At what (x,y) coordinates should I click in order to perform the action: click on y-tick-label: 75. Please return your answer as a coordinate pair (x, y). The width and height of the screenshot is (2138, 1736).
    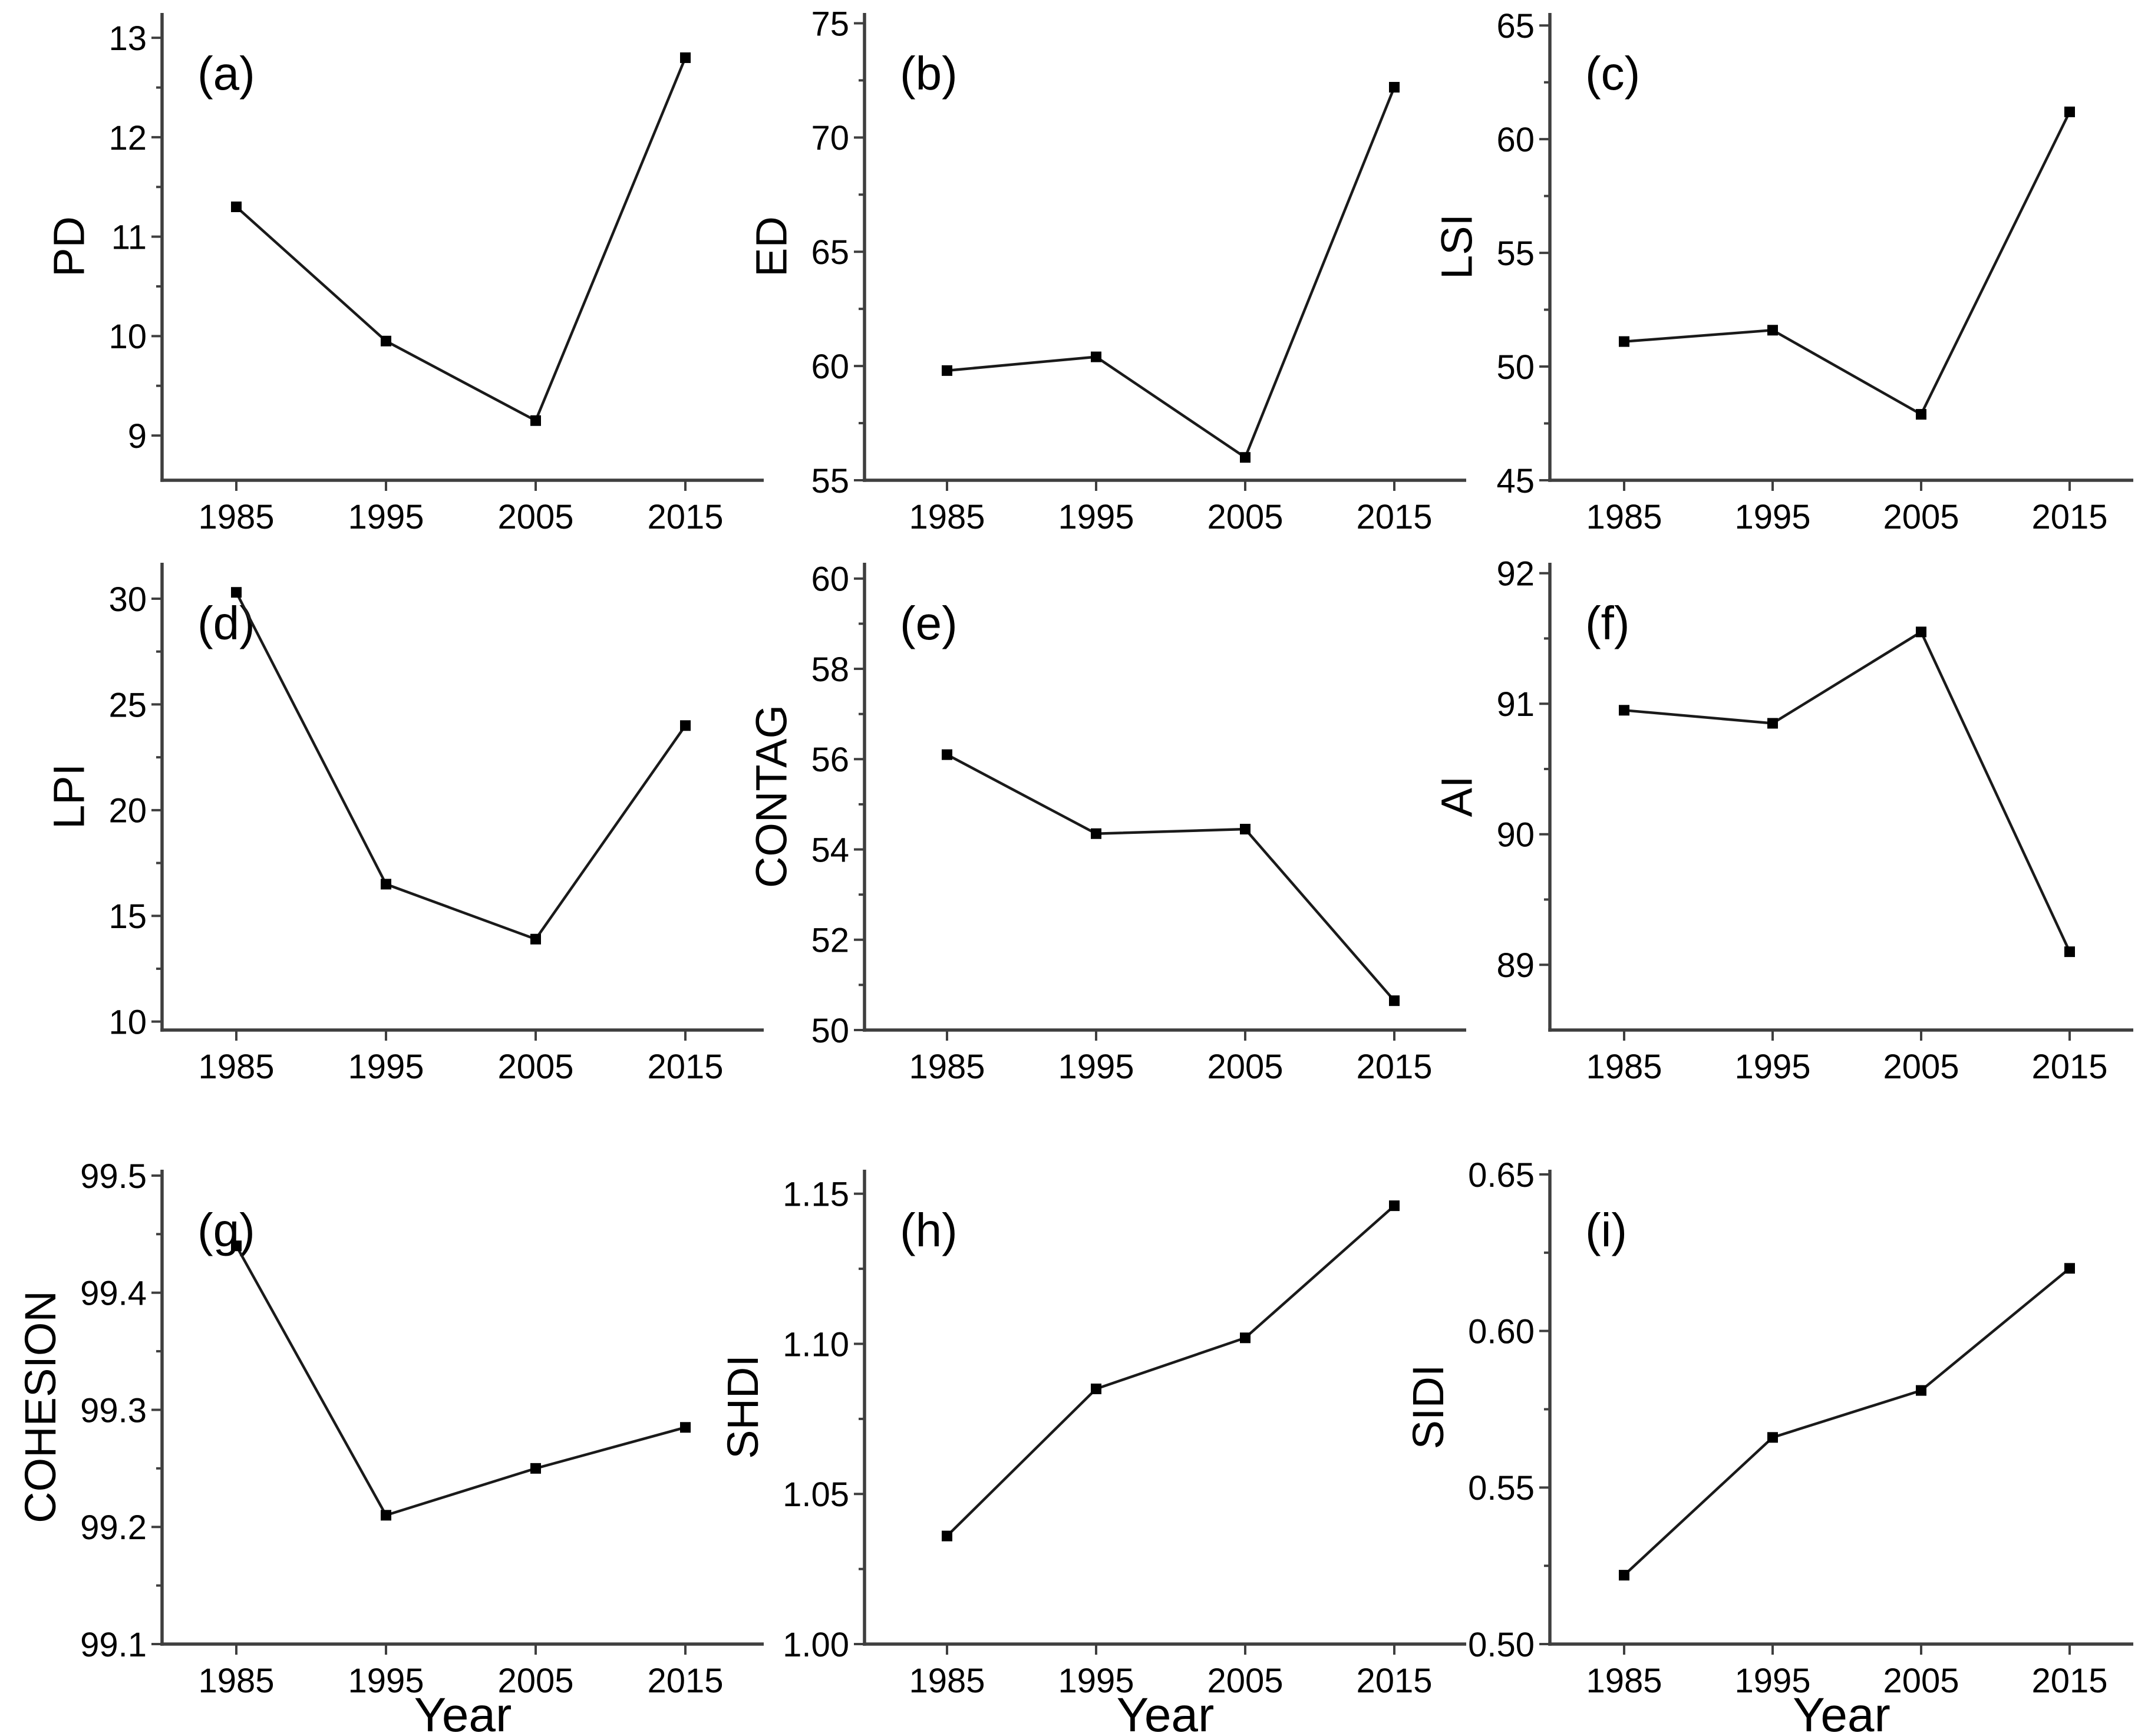
    Looking at the image, I should click on (830, 24).